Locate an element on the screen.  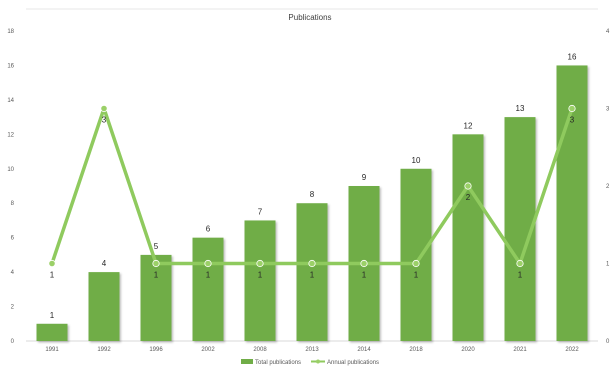
bar-value-label: 8 is located at coordinates (312, 194).